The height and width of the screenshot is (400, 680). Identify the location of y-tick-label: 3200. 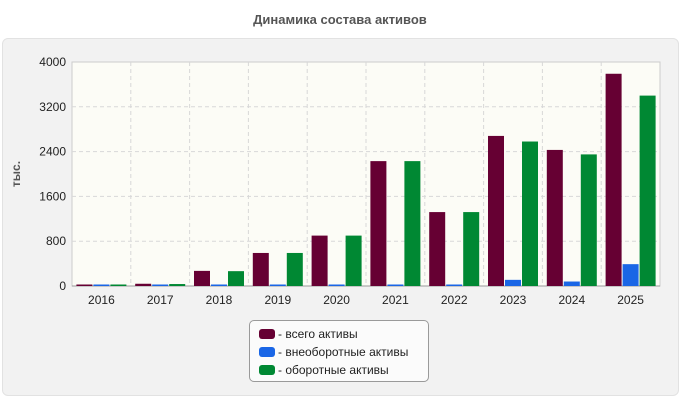
(52, 107).